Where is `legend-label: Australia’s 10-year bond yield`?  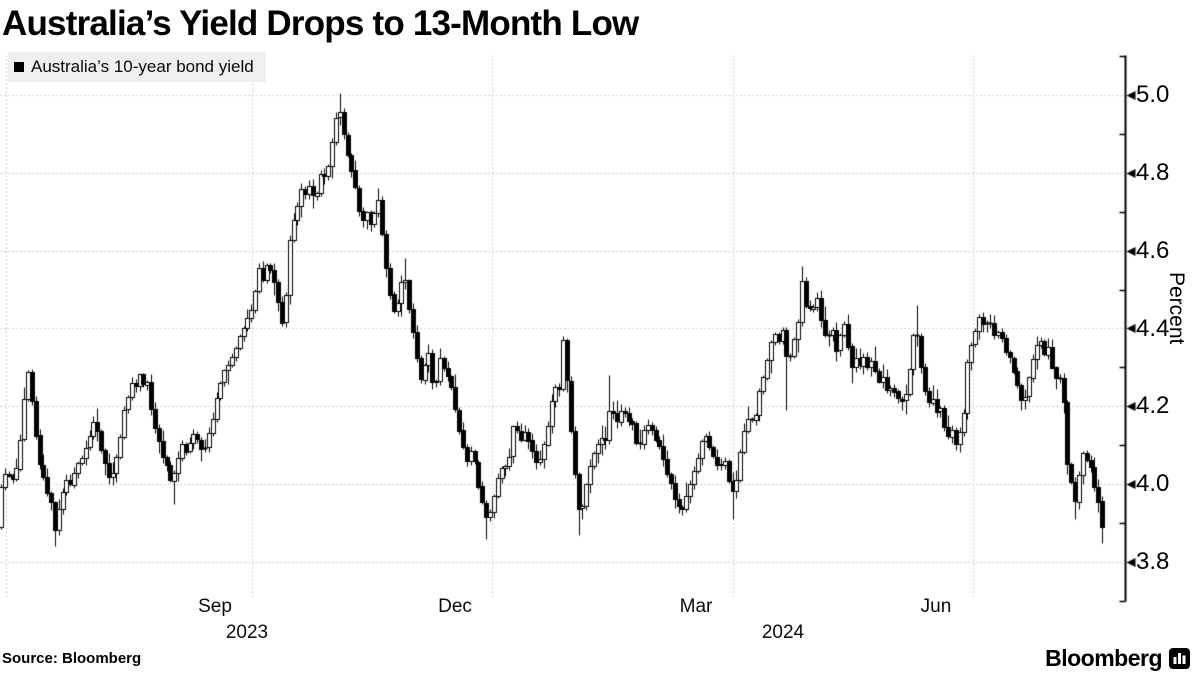 legend-label: Australia’s 10-year bond yield is located at coordinates (142, 66).